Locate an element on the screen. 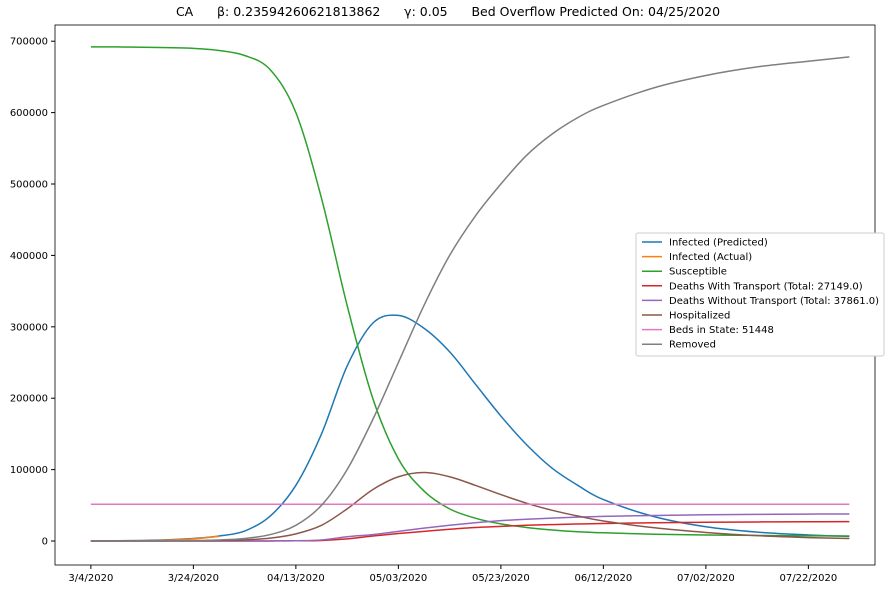 The height and width of the screenshot is (594, 896). legend-label: Beds in State: 51448 is located at coordinates (721, 330).